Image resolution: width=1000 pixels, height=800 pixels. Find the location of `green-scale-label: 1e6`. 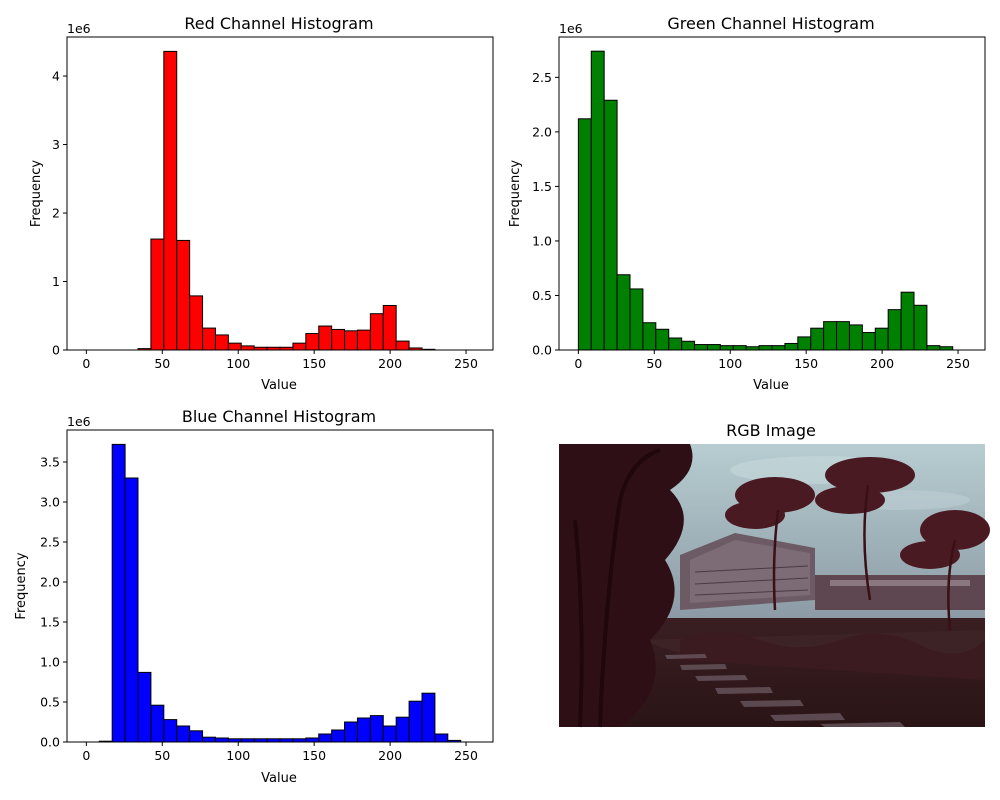

green-scale-label: 1e6 is located at coordinates (571, 28).